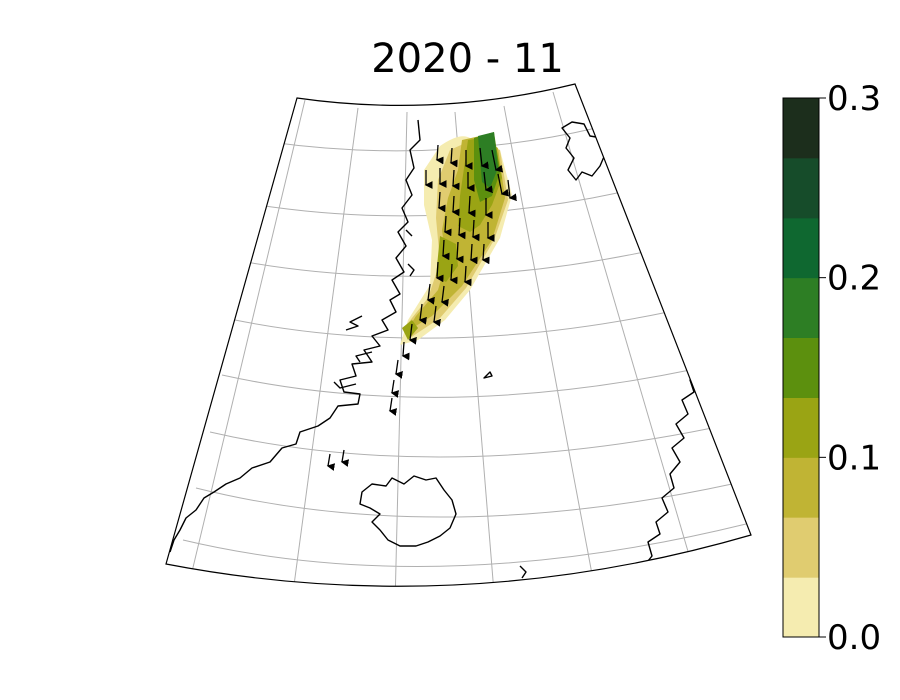  Describe the element at coordinates (584, 151) in the screenshot. I see `svalbard-coast` at that location.